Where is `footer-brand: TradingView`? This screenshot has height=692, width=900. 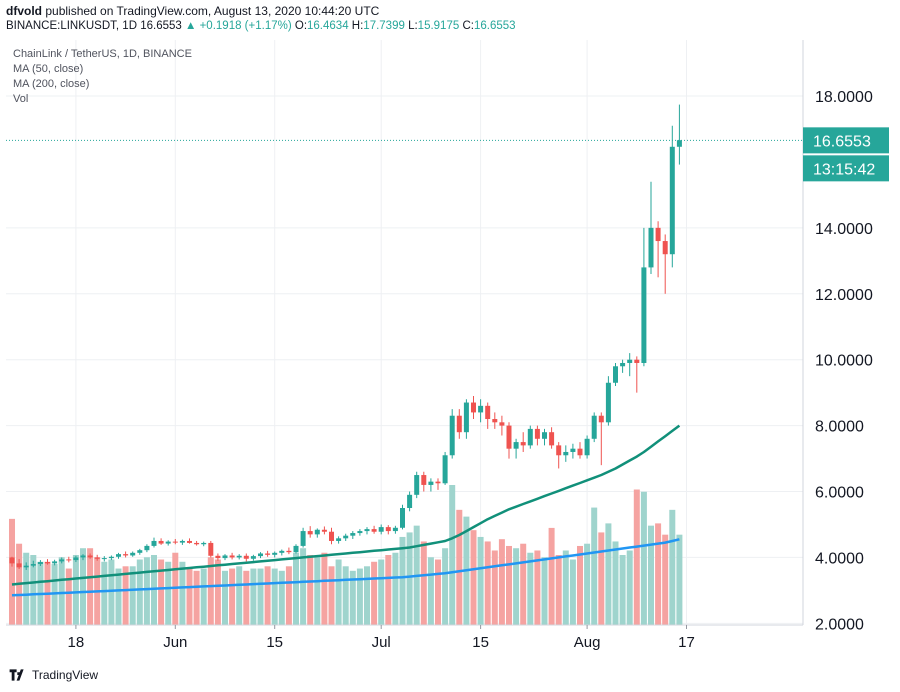 footer-brand: TradingView is located at coordinates (65, 675).